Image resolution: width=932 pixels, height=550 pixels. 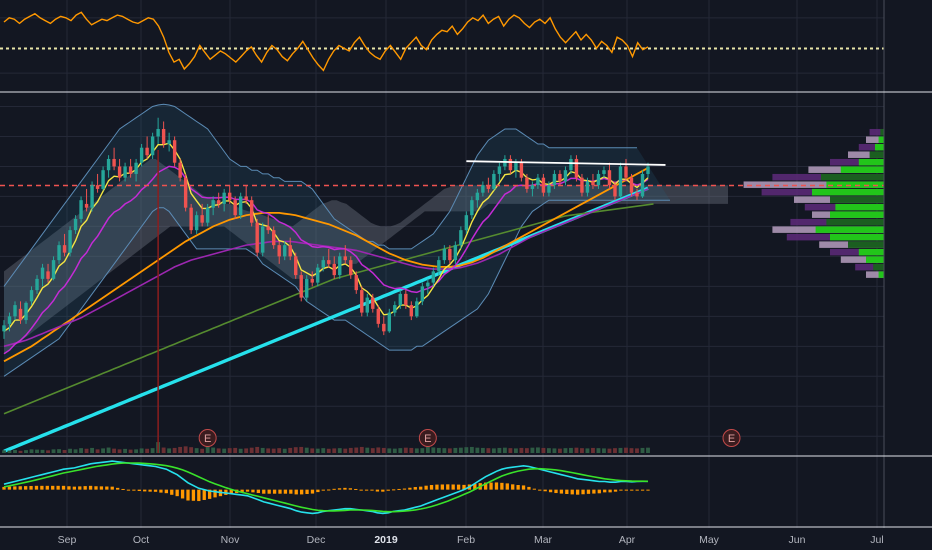 I want to click on macd-pane, so click(x=326, y=487).